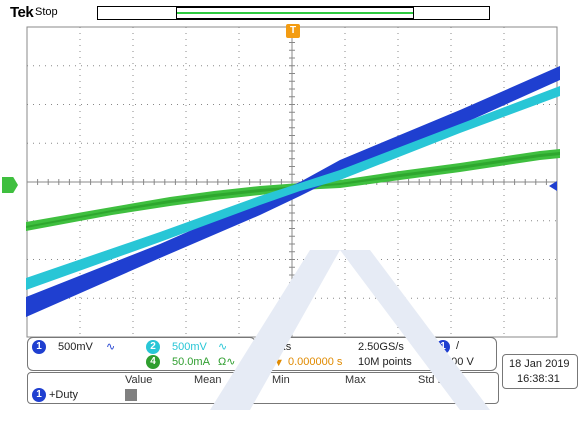 This screenshot has width=580, height=430. What do you see at coordinates (75, 347) in the screenshot?
I see `ch1-scale: 500mV` at bounding box center [75, 347].